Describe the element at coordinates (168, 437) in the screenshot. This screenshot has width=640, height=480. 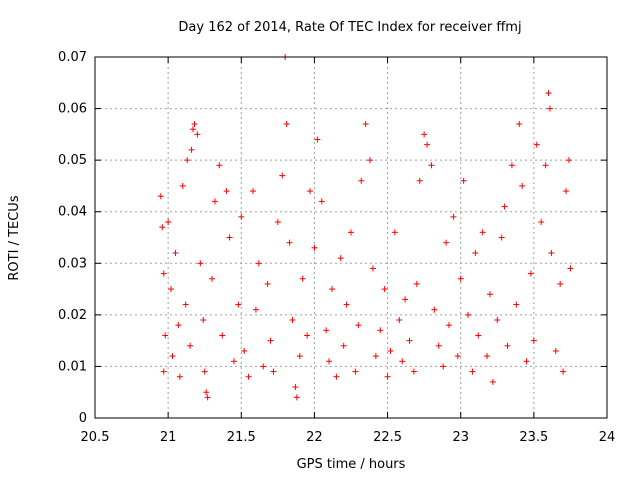
I see `x-tick-label: 21` at that location.